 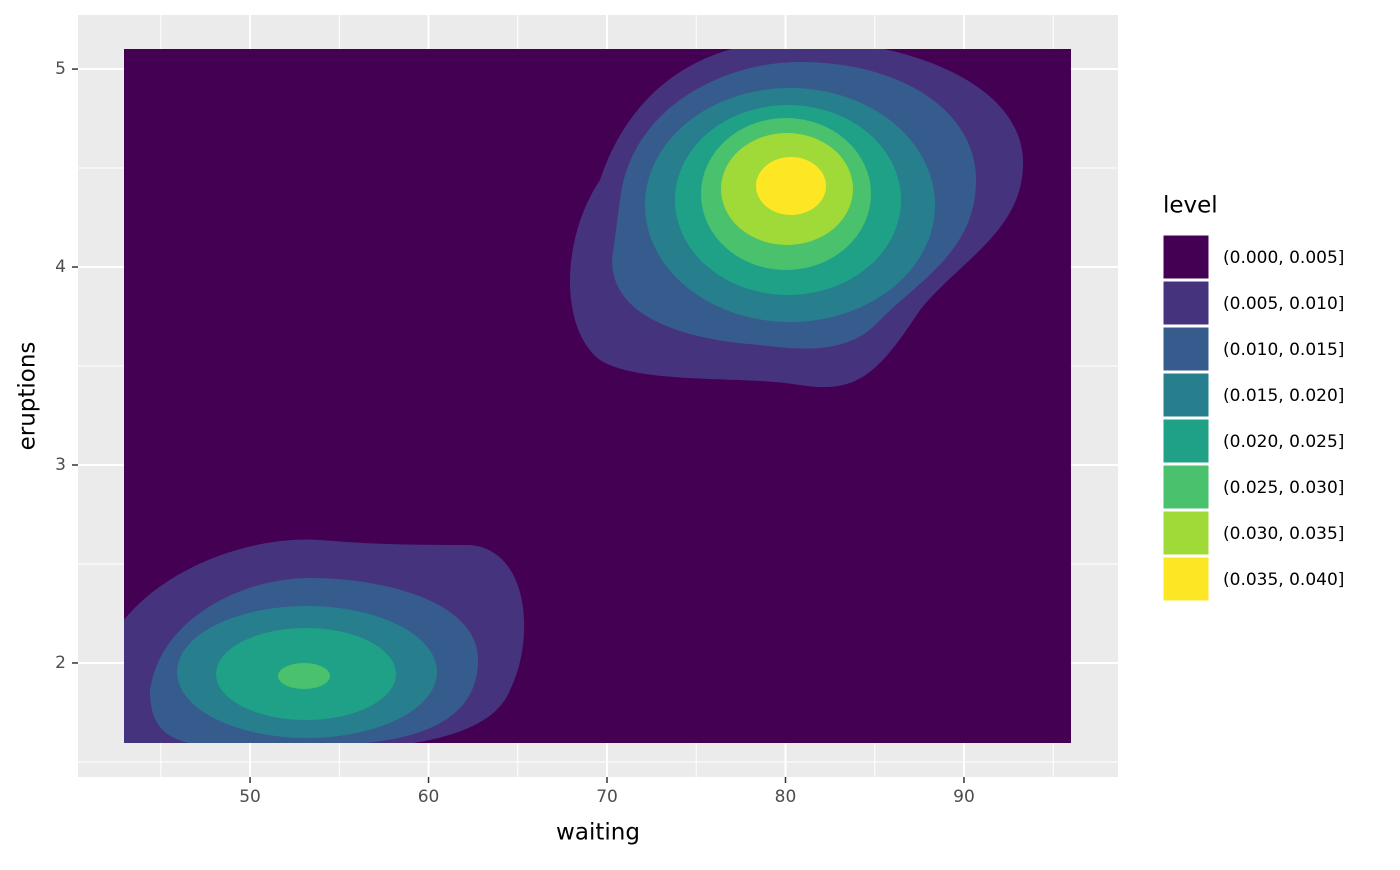 What do you see at coordinates (1283, 442) in the screenshot?
I see `legend-label: (0.020, 0.025]` at bounding box center [1283, 442].